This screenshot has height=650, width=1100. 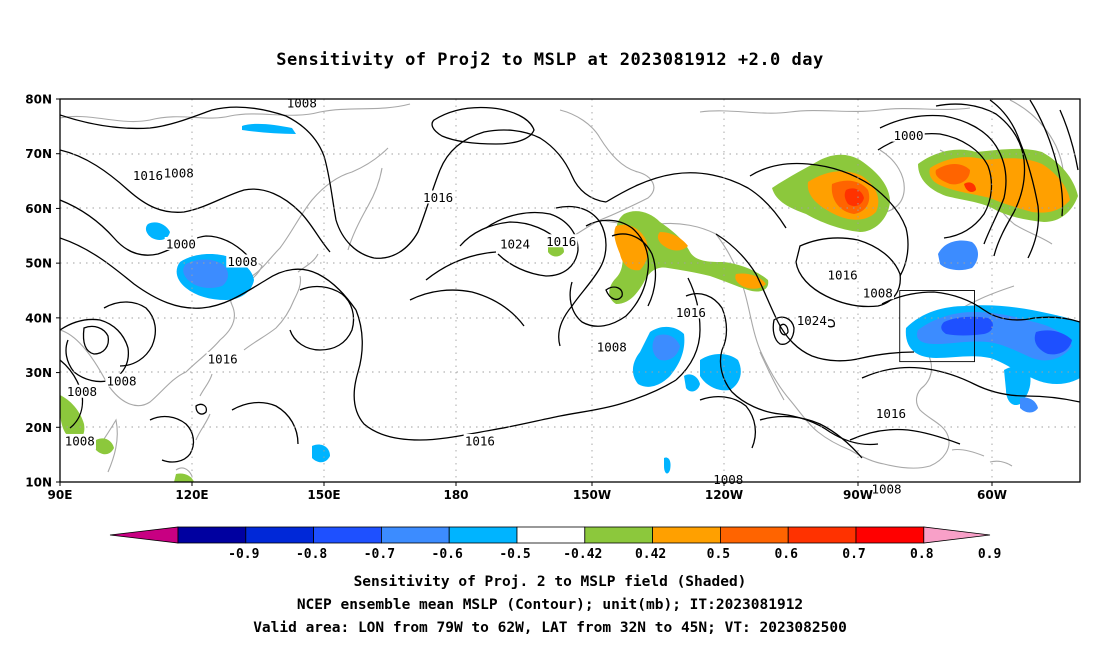 What do you see at coordinates (323, 495) in the screenshot?
I see `lon-label: 150E` at bounding box center [323, 495].